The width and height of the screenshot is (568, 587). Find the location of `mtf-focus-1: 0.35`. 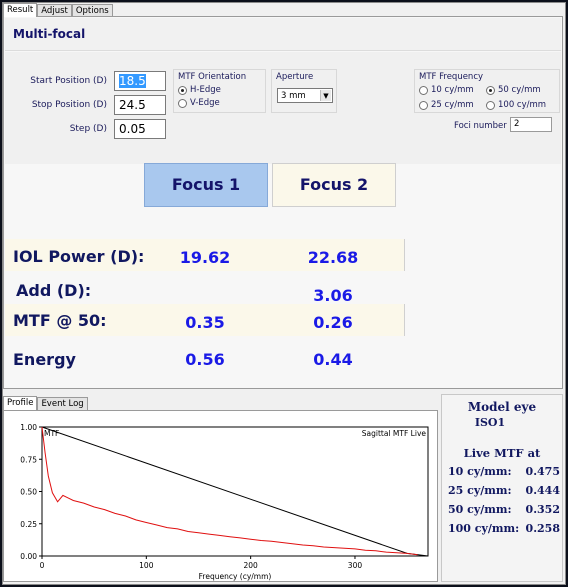

mtf-focus-1: 0.35 is located at coordinates (205, 322).